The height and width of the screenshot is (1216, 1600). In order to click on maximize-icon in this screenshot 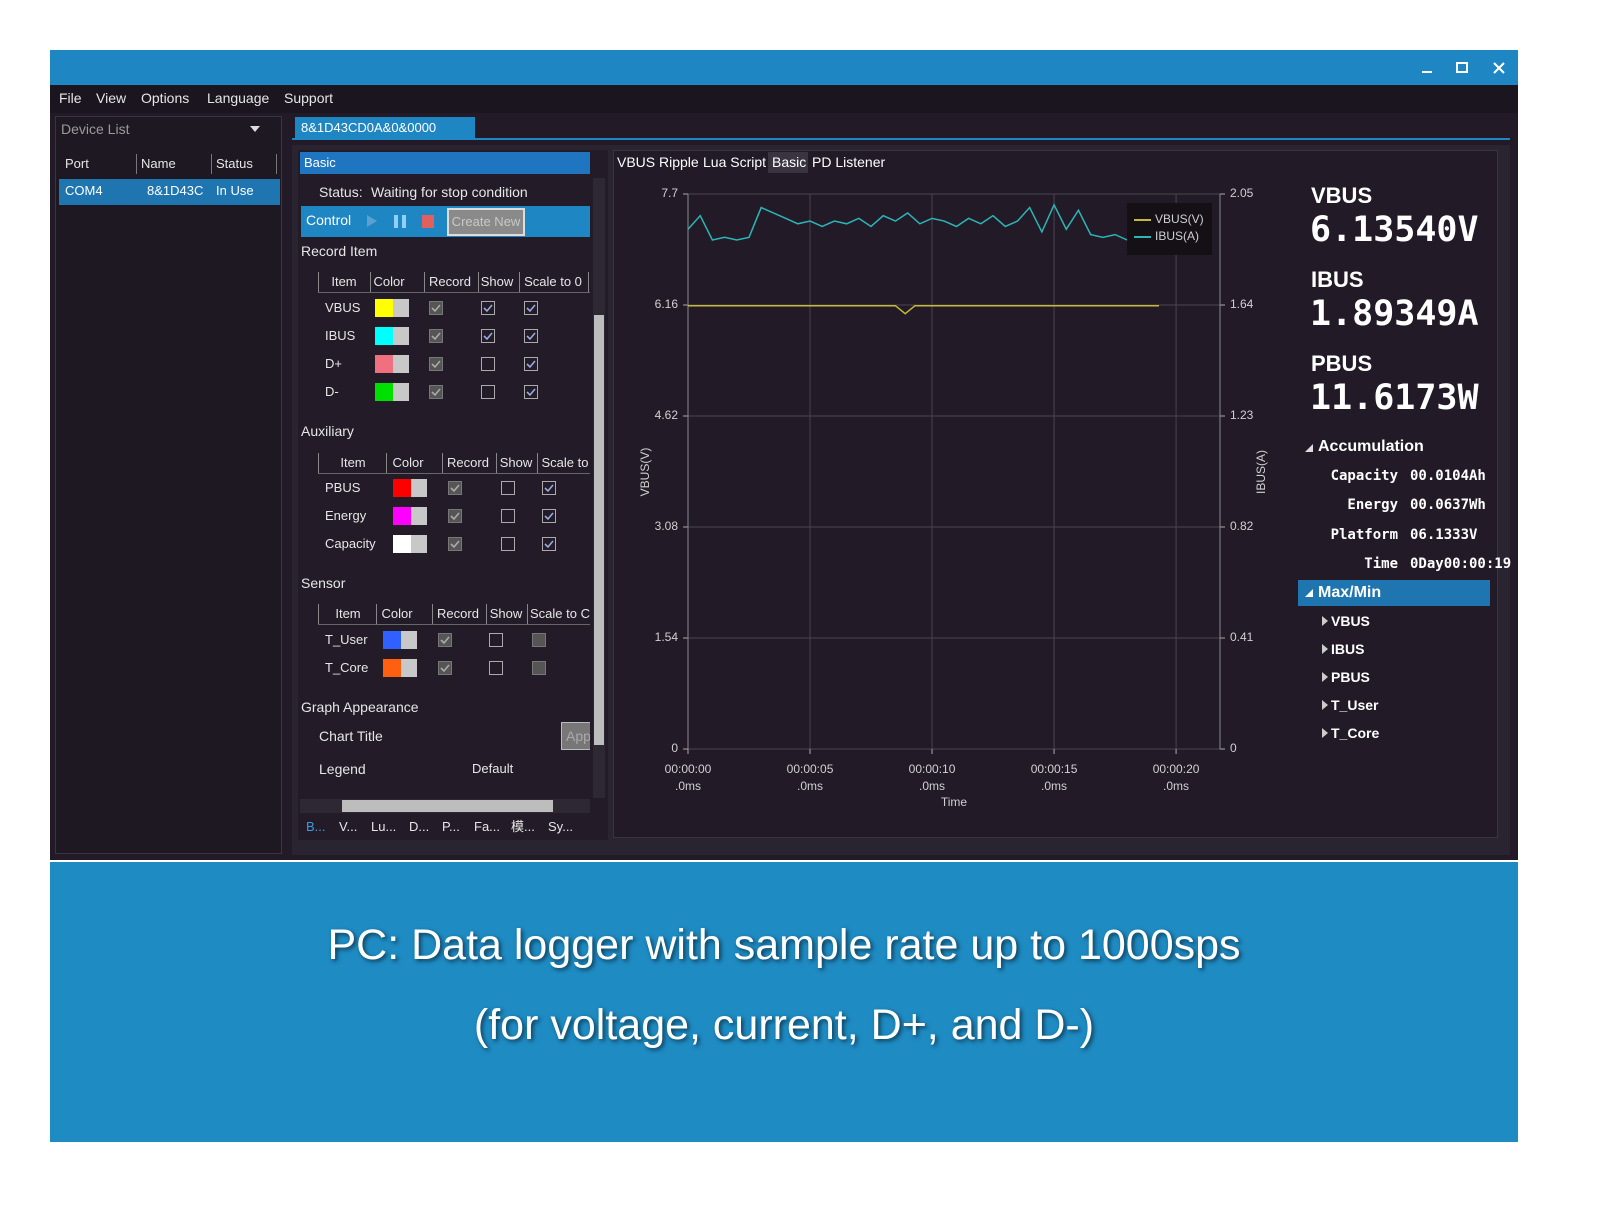, I will do `click(1462, 67)`.